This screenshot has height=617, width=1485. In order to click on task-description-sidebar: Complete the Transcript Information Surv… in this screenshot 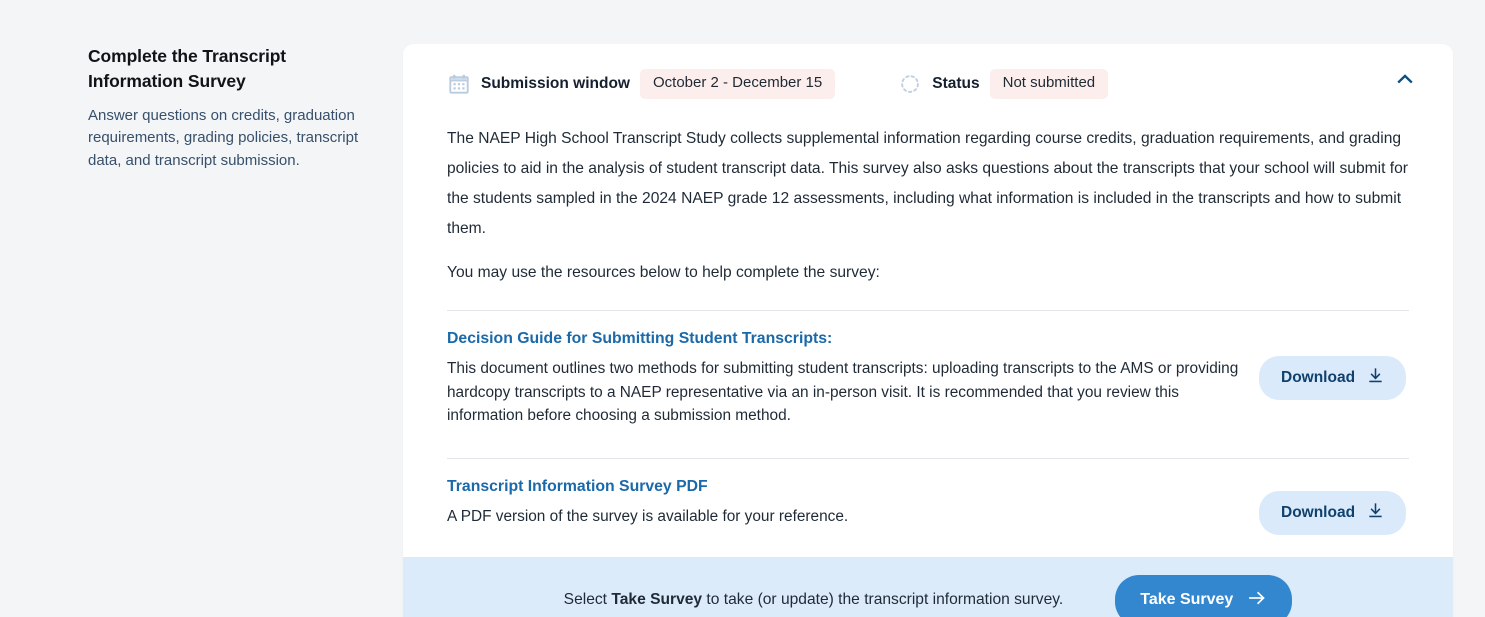, I will do `click(201, 86)`.